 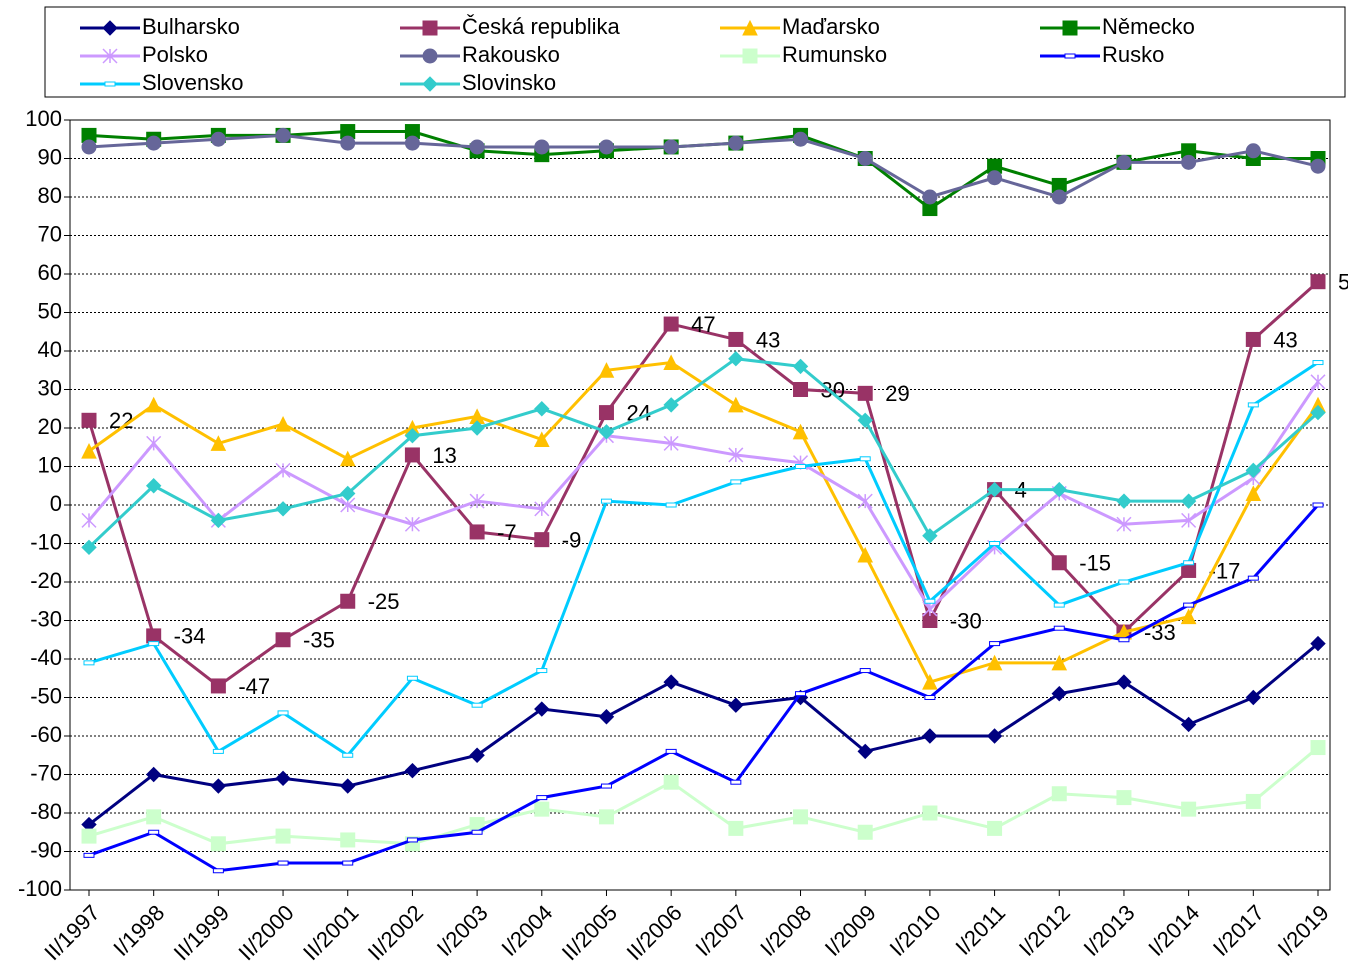 I want to click on y-tick-label: 0, so click(x=56, y=503).